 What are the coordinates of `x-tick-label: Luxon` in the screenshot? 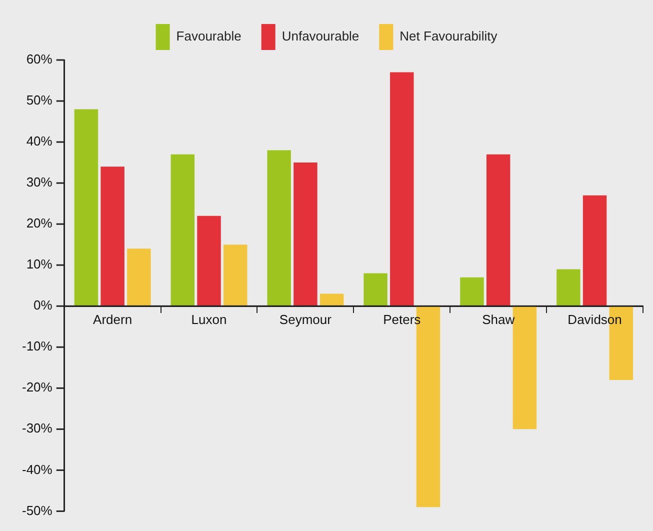 It's located at (209, 320).